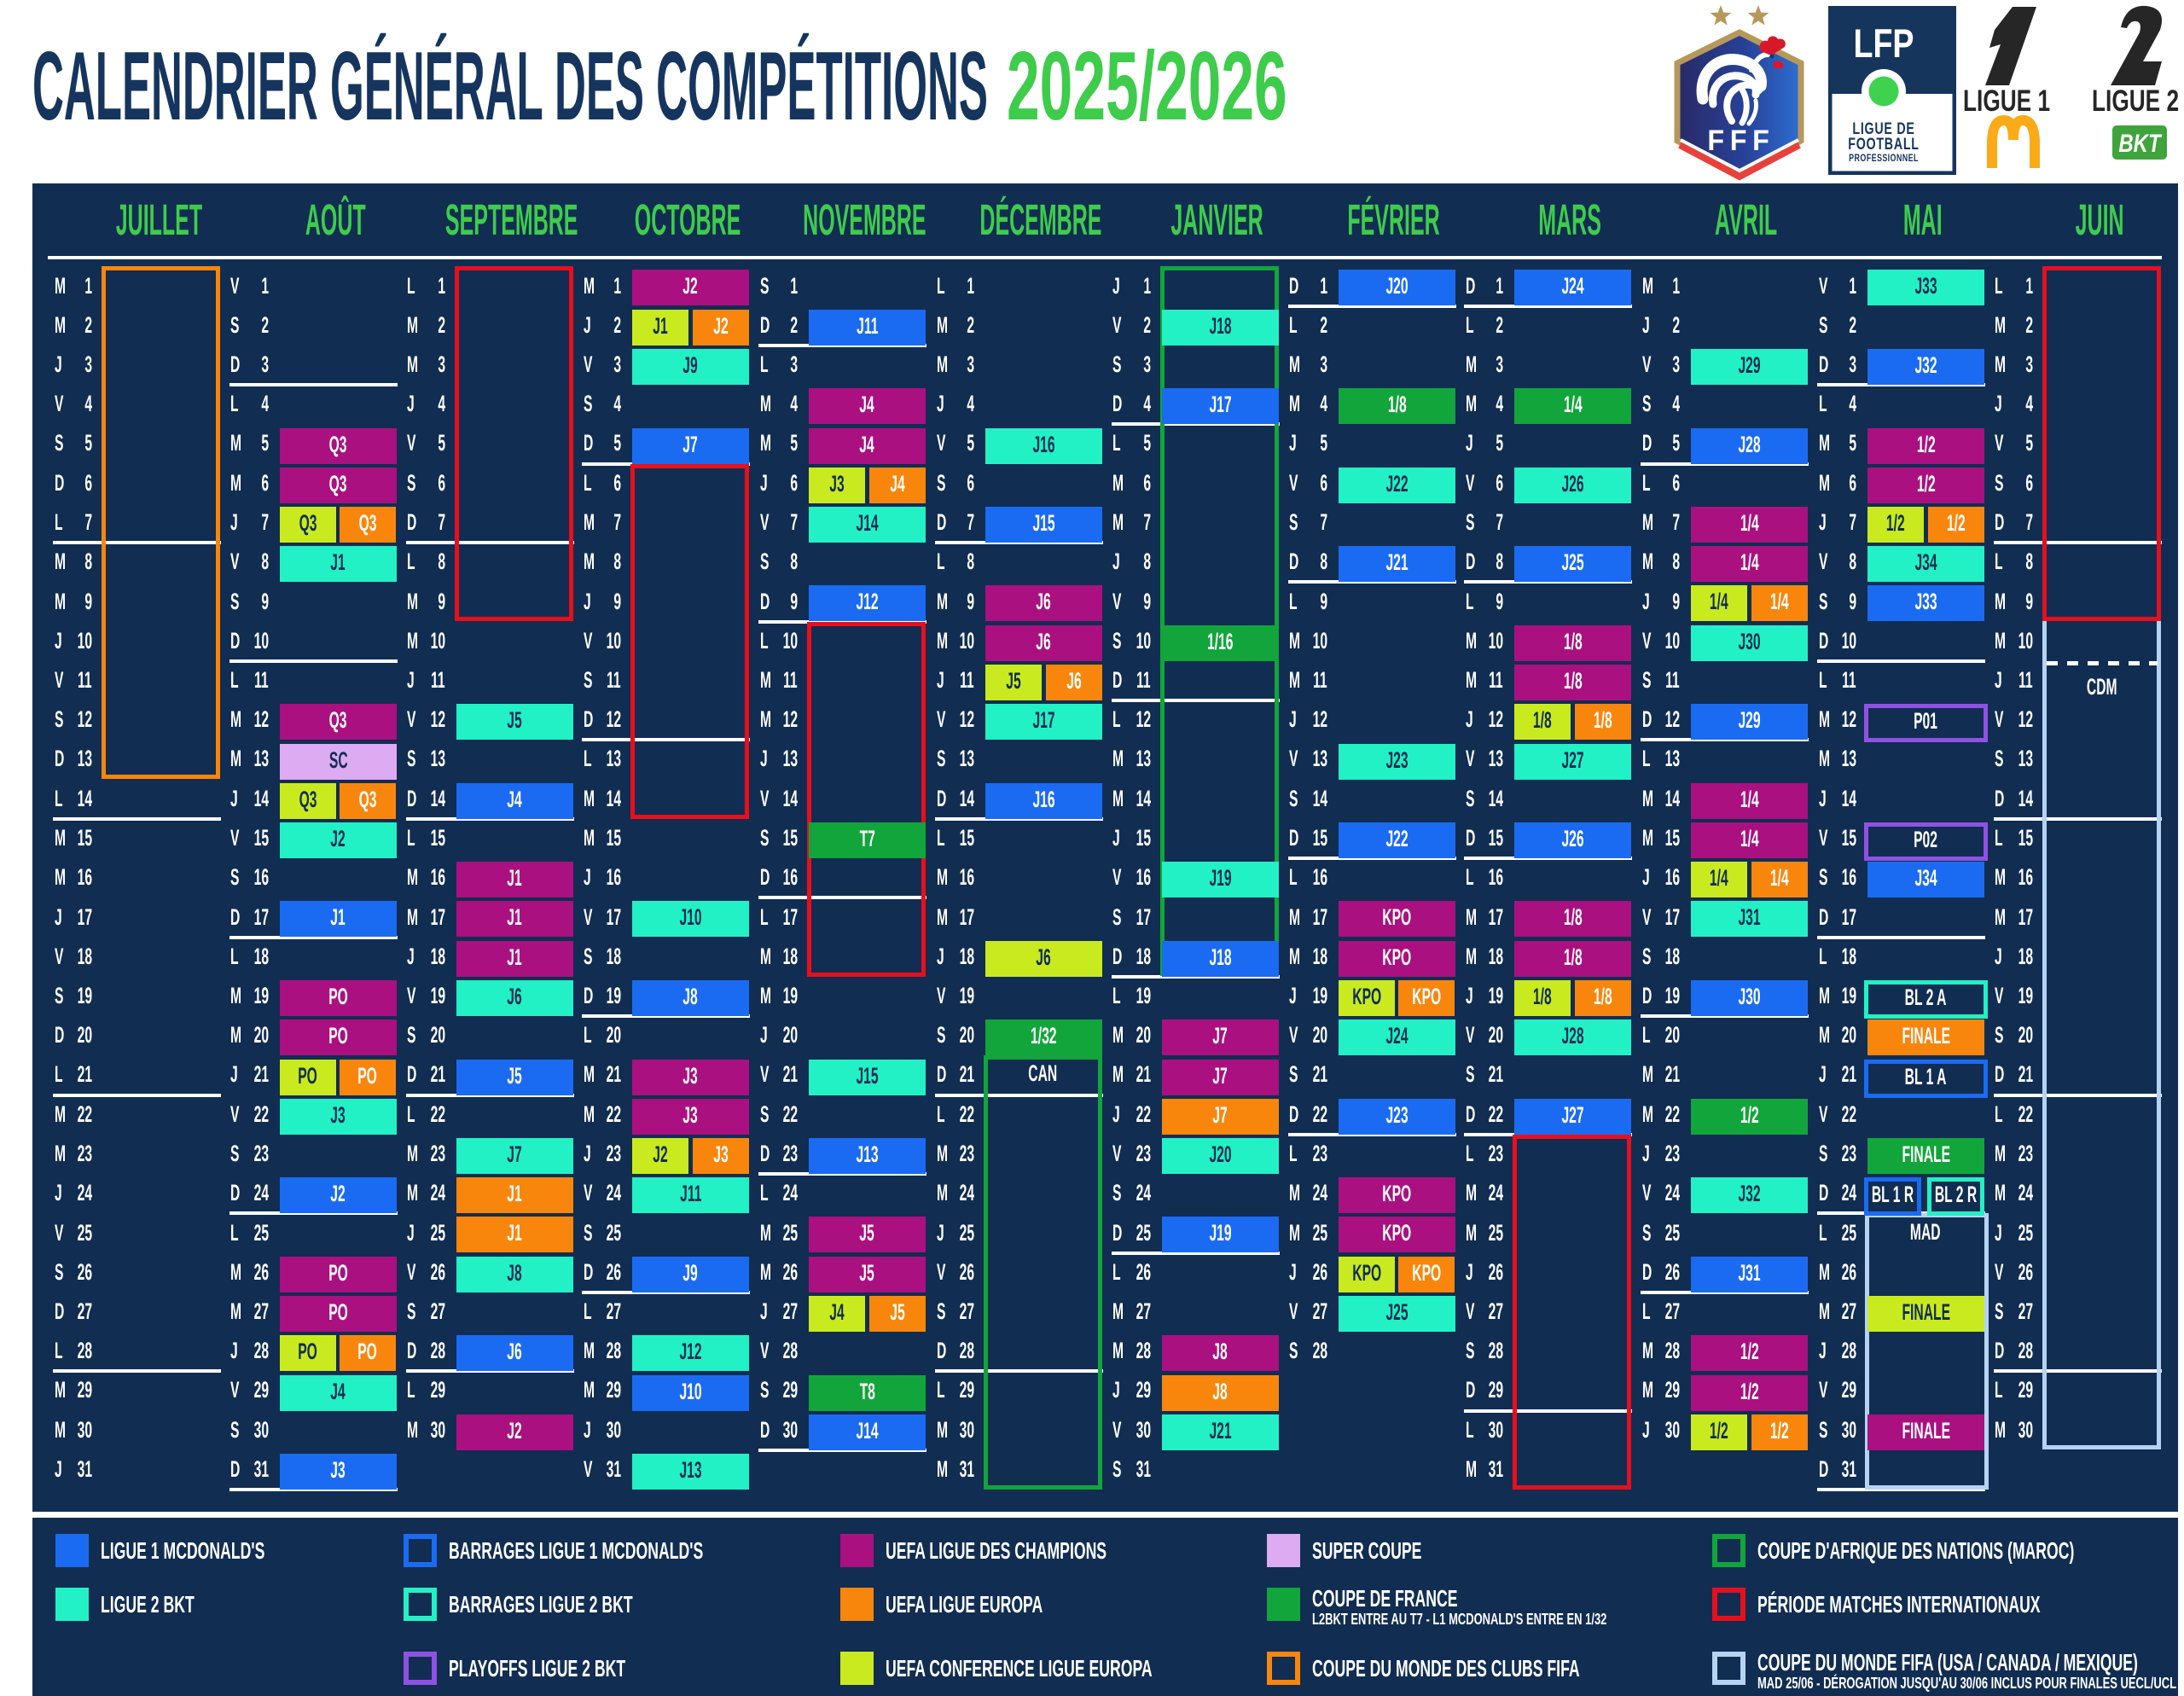 The height and width of the screenshot is (1696, 2184). I want to click on svg-text: BKT, so click(2140, 143).